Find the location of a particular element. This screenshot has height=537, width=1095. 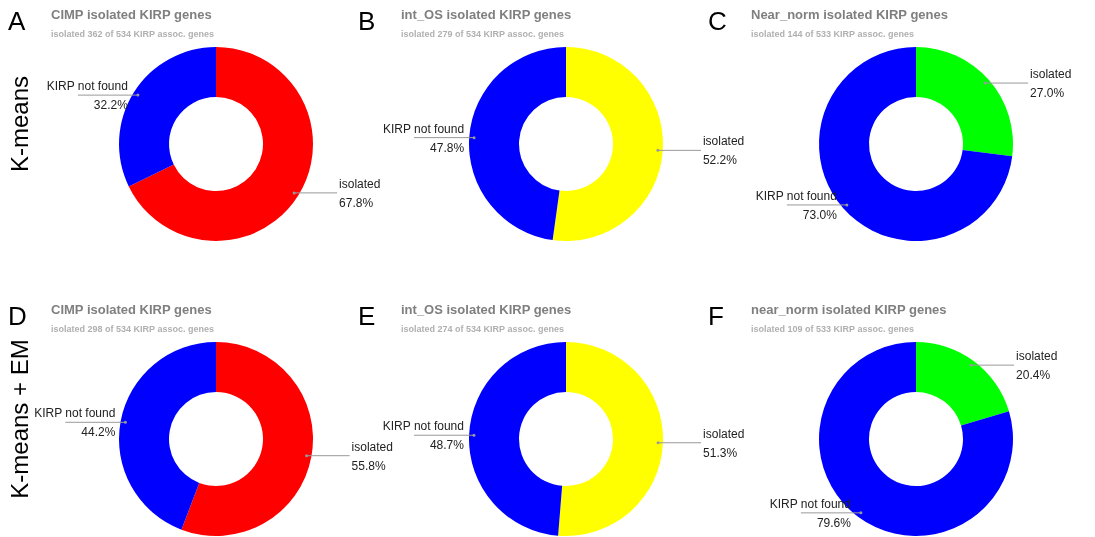

text: K-means + EM is located at coordinates (19, 419).